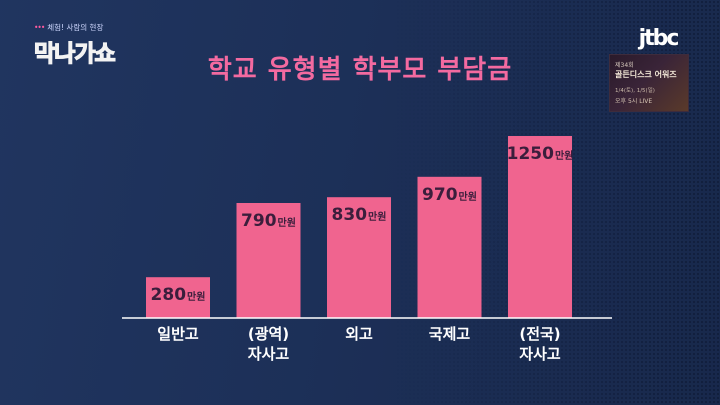  Describe the element at coordinates (268, 334) in the screenshot. I see `category-label-1-0: (광역)` at that location.